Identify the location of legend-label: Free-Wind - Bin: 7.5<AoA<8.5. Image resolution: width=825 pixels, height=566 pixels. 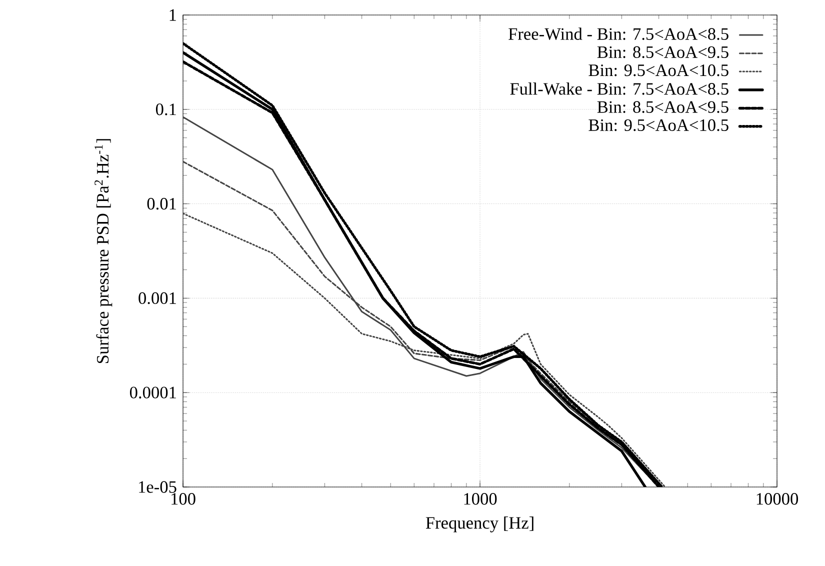
(618, 34).